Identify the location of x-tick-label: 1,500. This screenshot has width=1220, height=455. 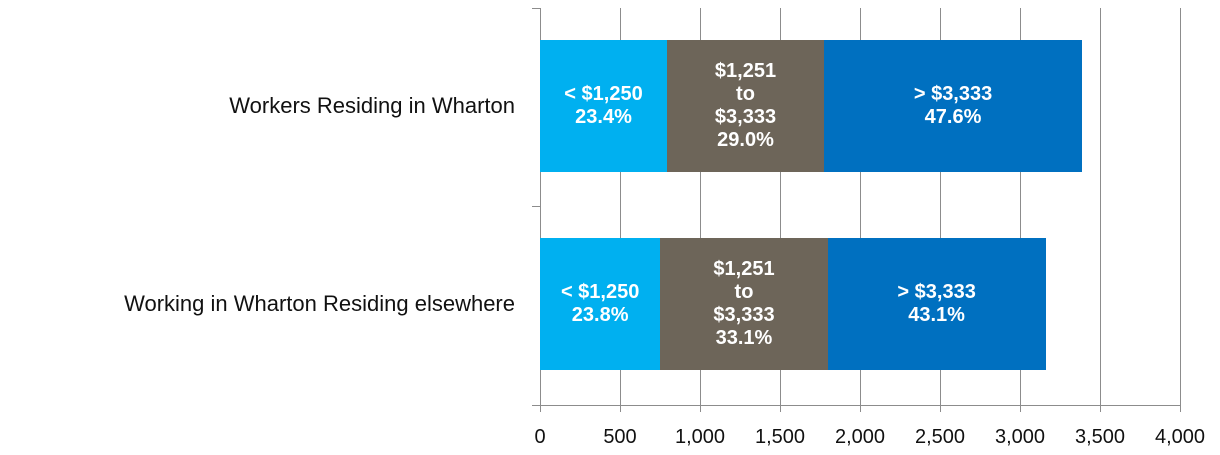
(780, 437).